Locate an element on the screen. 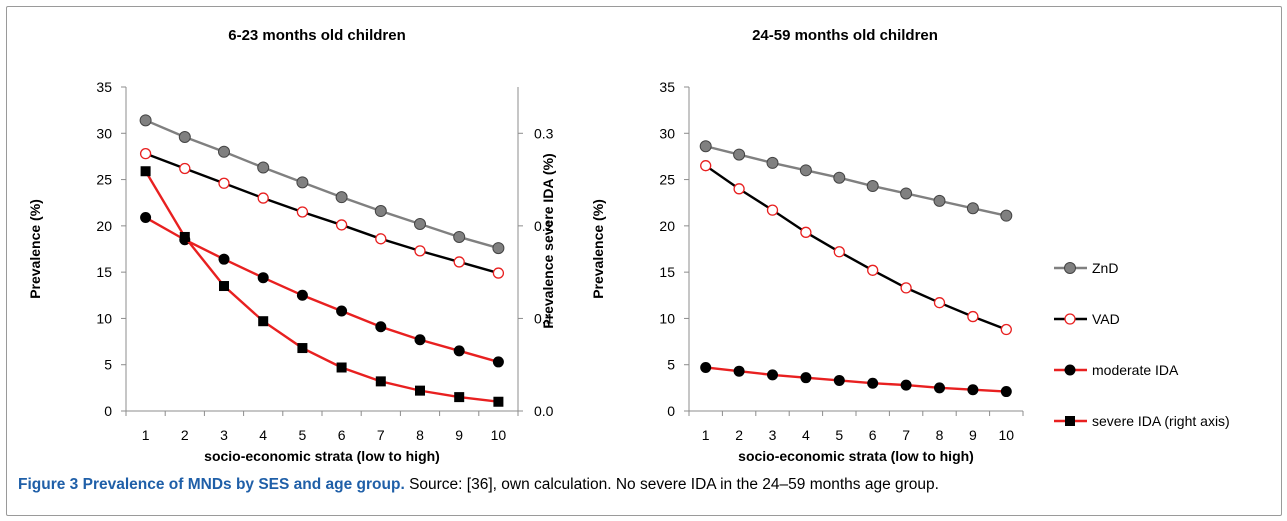 The height and width of the screenshot is (521, 1287). legend-item-label: VAD is located at coordinates (1106, 319).